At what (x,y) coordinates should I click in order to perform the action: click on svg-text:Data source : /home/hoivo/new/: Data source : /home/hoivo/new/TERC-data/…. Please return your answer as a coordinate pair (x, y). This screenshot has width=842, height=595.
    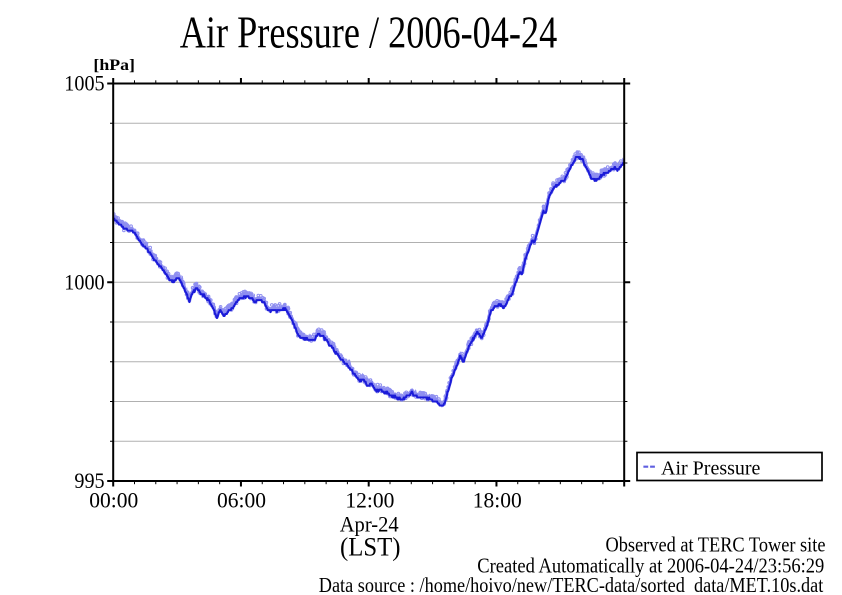
    Looking at the image, I should click on (571, 584).